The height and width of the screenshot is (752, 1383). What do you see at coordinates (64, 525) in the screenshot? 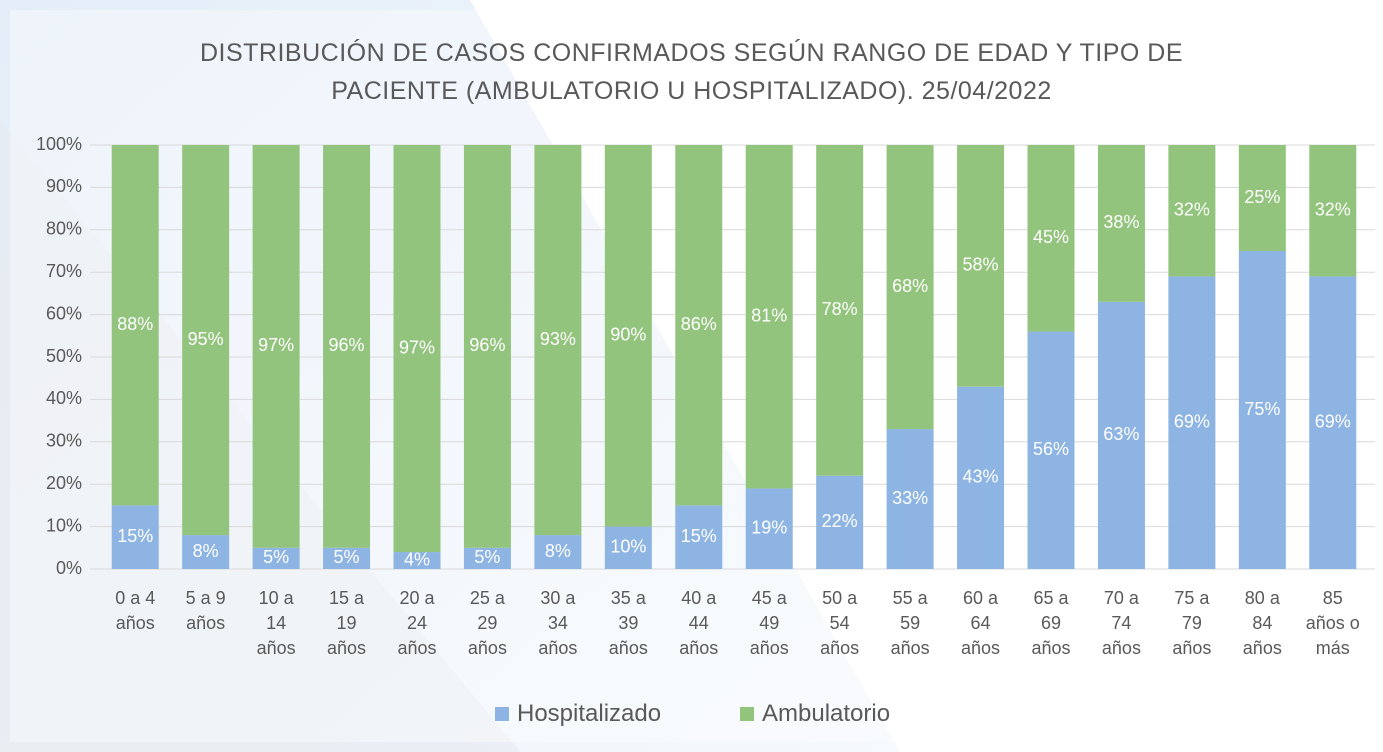
I see `y-tick-label: 10%` at bounding box center [64, 525].